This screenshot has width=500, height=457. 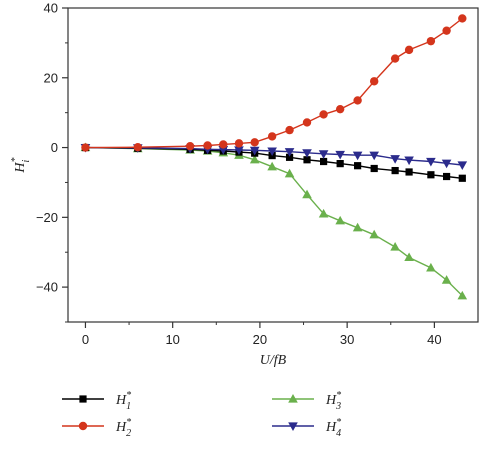 I want to click on y-axis-label: H*i, so click(x=21, y=165).